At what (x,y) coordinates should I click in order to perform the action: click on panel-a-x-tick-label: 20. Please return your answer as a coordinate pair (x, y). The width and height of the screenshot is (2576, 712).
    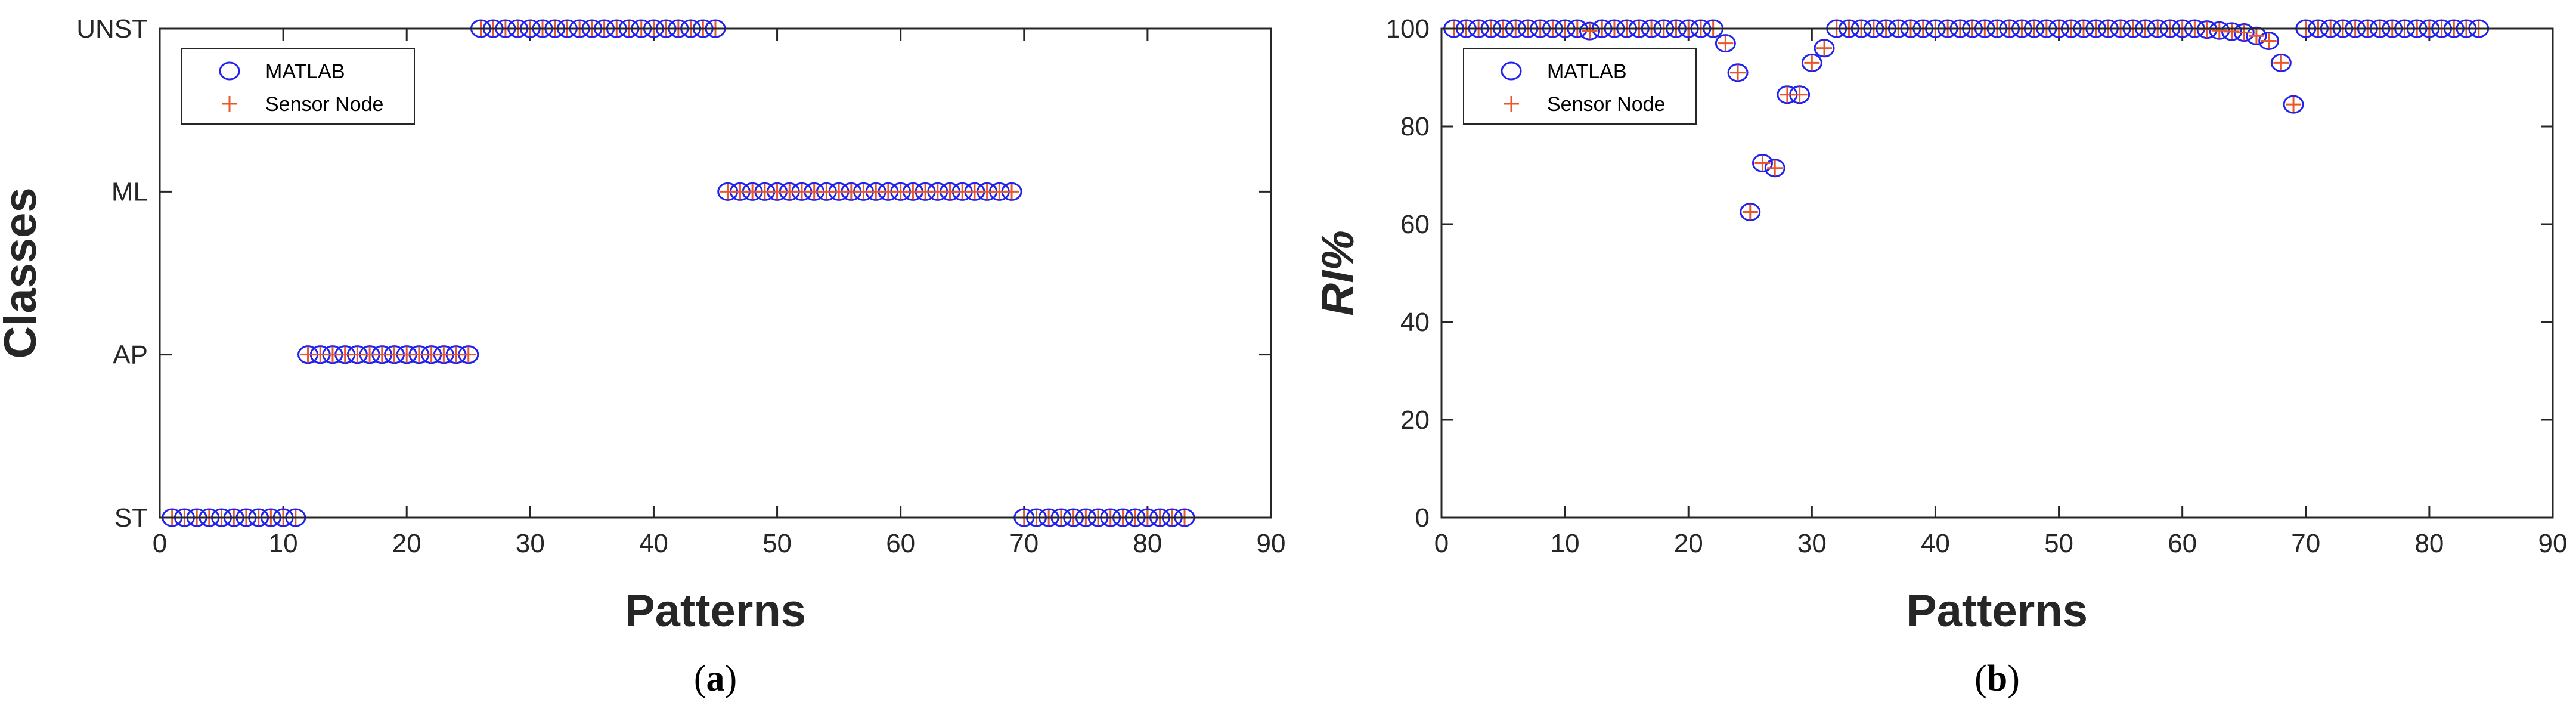
    Looking at the image, I should click on (406, 543).